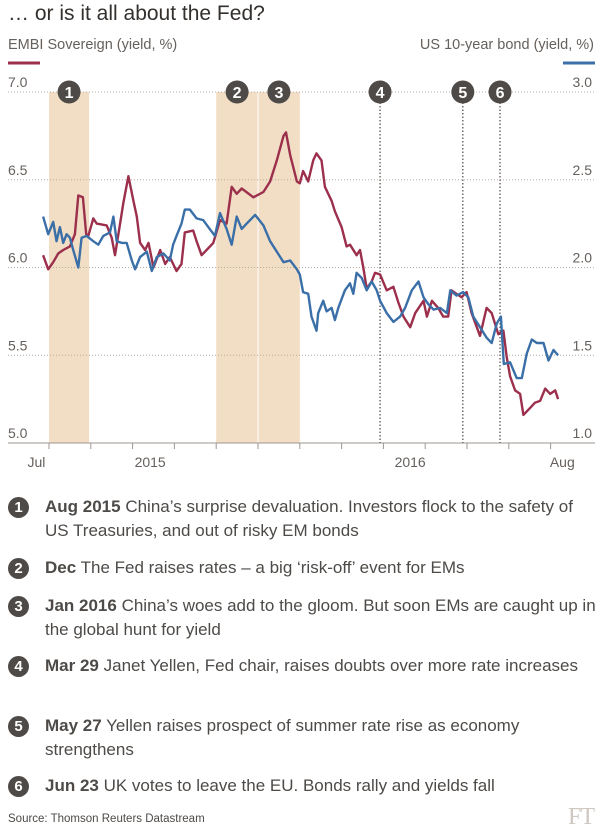  What do you see at coordinates (18, 507) in the screenshot?
I see `event-number-badge: 1` at bounding box center [18, 507].